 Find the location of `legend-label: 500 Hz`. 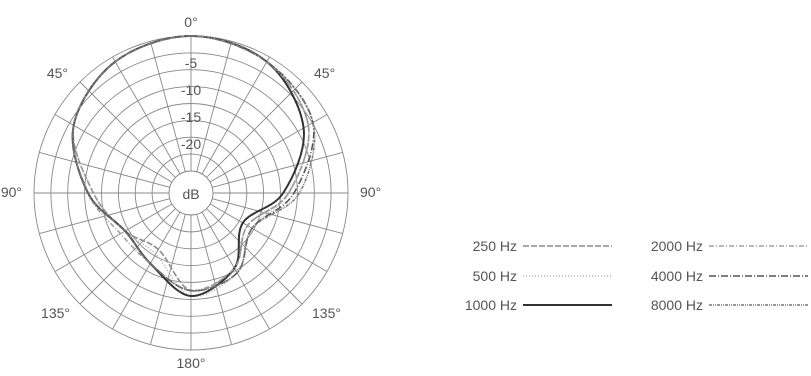

legend-label: 500 Hz is located at coordinates (495, 276).